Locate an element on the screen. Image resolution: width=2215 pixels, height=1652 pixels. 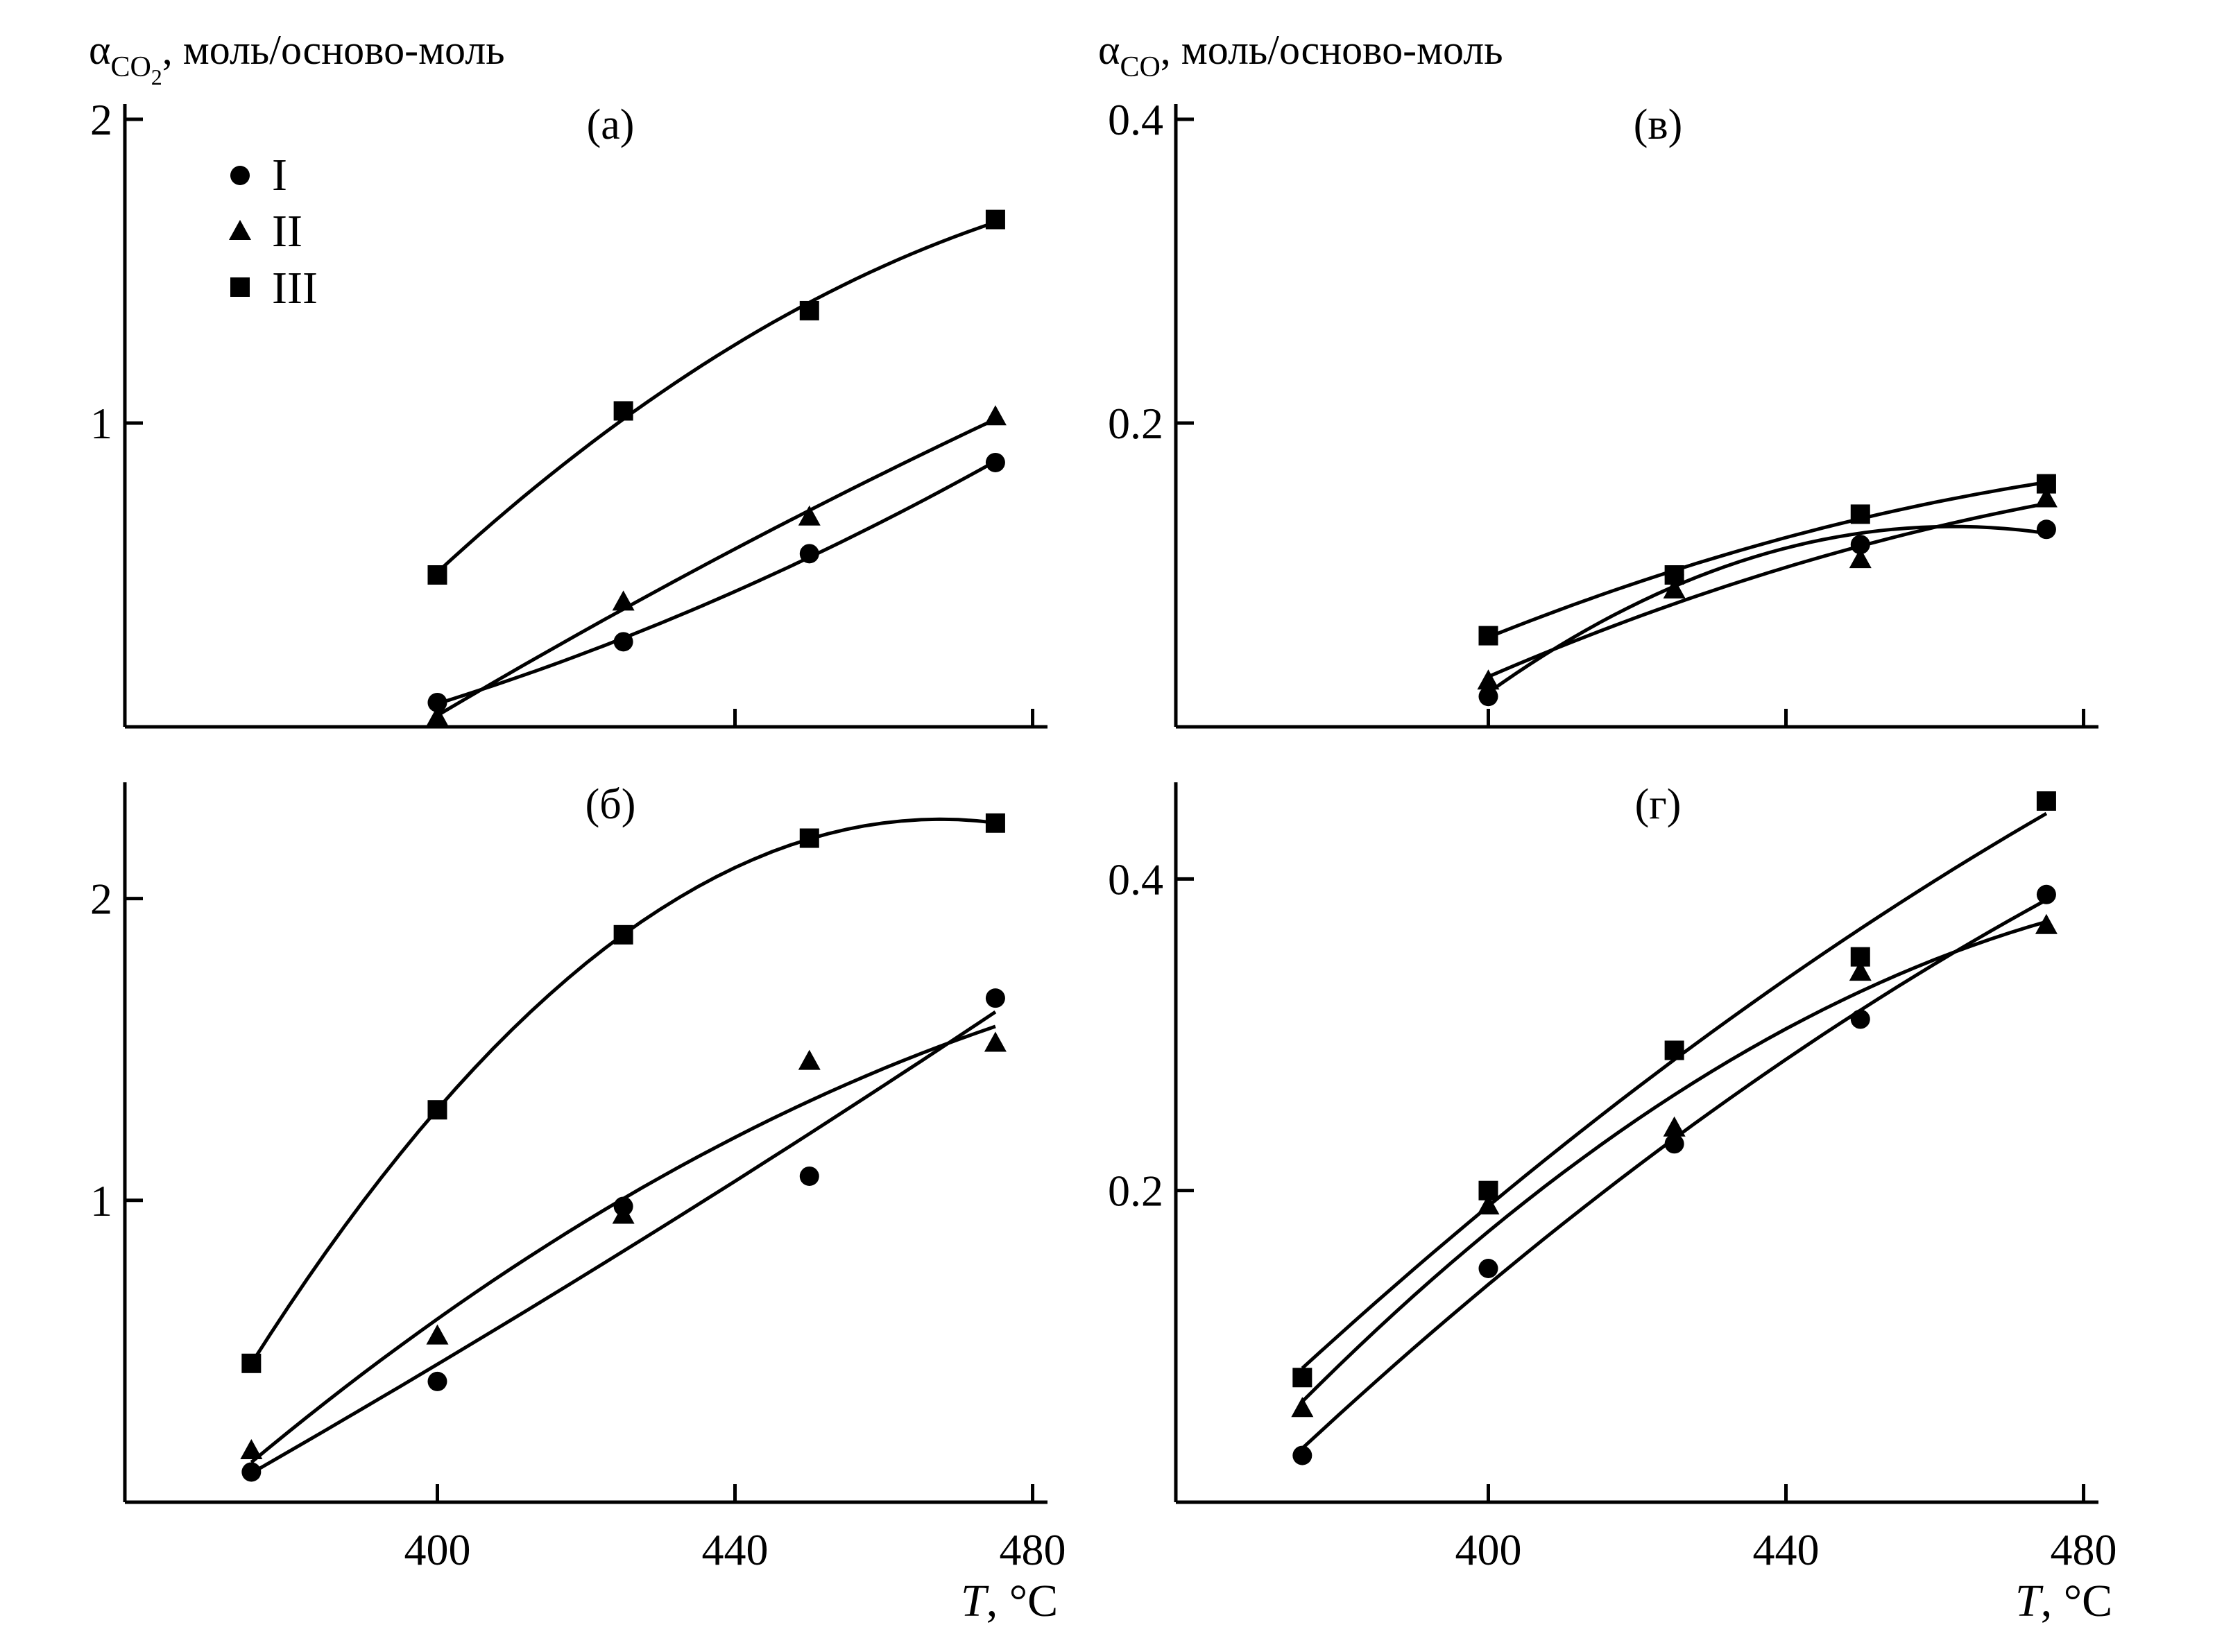
panel-label: (б) is located at coordinates (610, 804).